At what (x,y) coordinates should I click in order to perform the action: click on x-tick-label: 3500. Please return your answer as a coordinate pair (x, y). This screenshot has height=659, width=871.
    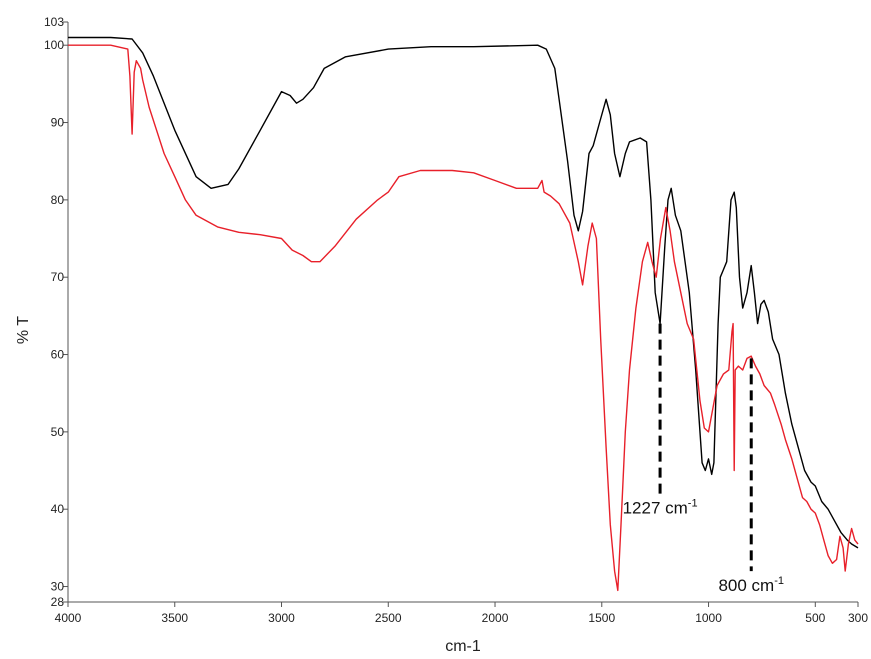
    Looking at the image, I should click on (174, 618).